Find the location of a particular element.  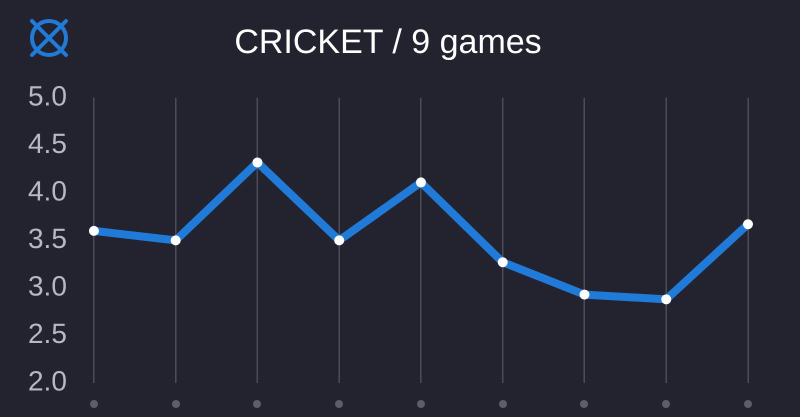

y-tick-label: 2.0 is located at coordinates (47, 381).